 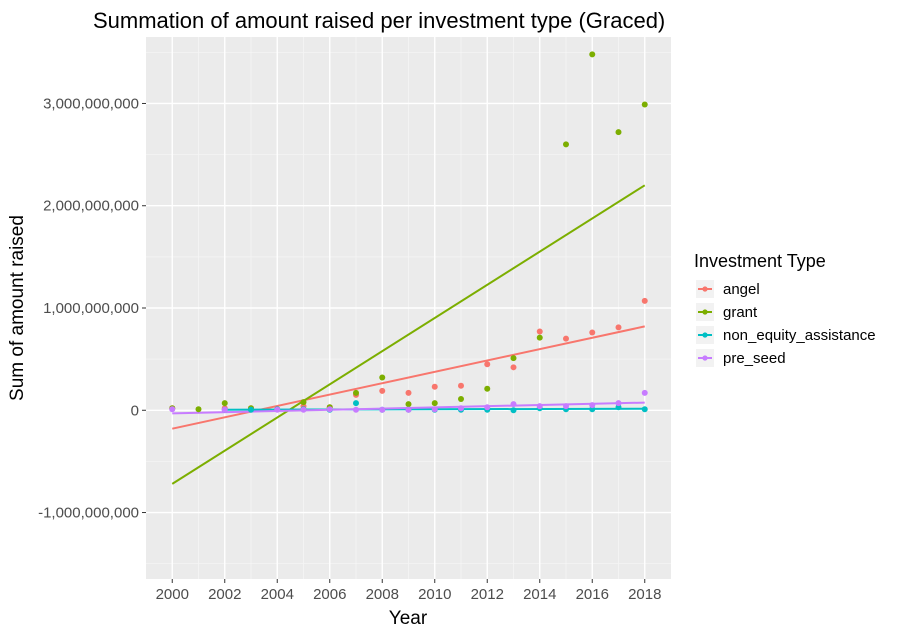 I want to click on x-tick-label: 2002, so click(x=224, y=594).